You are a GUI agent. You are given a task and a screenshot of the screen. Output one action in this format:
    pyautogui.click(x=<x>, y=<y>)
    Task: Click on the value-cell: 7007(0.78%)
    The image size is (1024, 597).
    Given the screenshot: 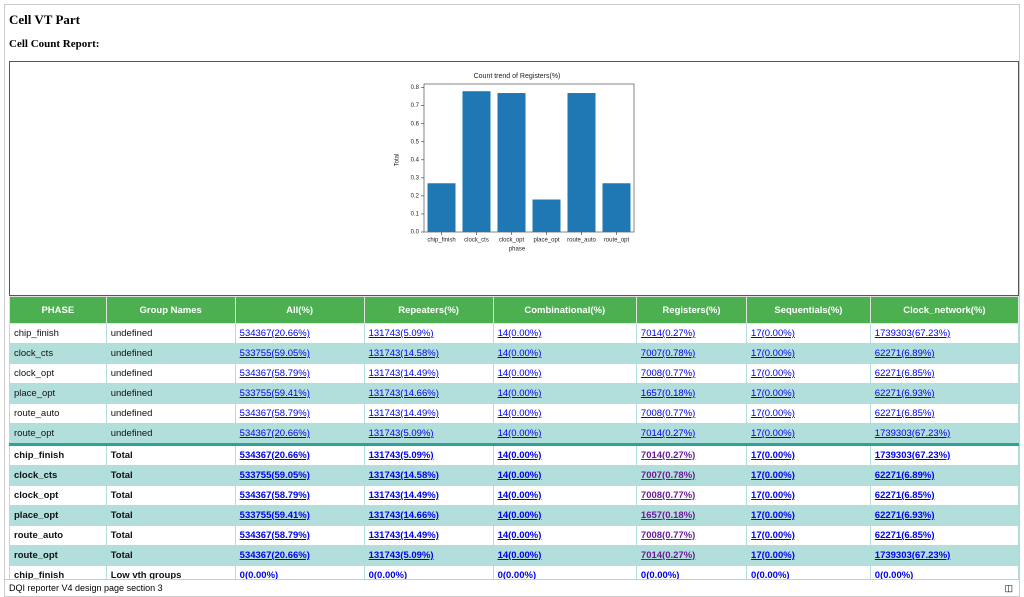 What is the action you would take?
    pyautogui.click(x=691, y=476)
    